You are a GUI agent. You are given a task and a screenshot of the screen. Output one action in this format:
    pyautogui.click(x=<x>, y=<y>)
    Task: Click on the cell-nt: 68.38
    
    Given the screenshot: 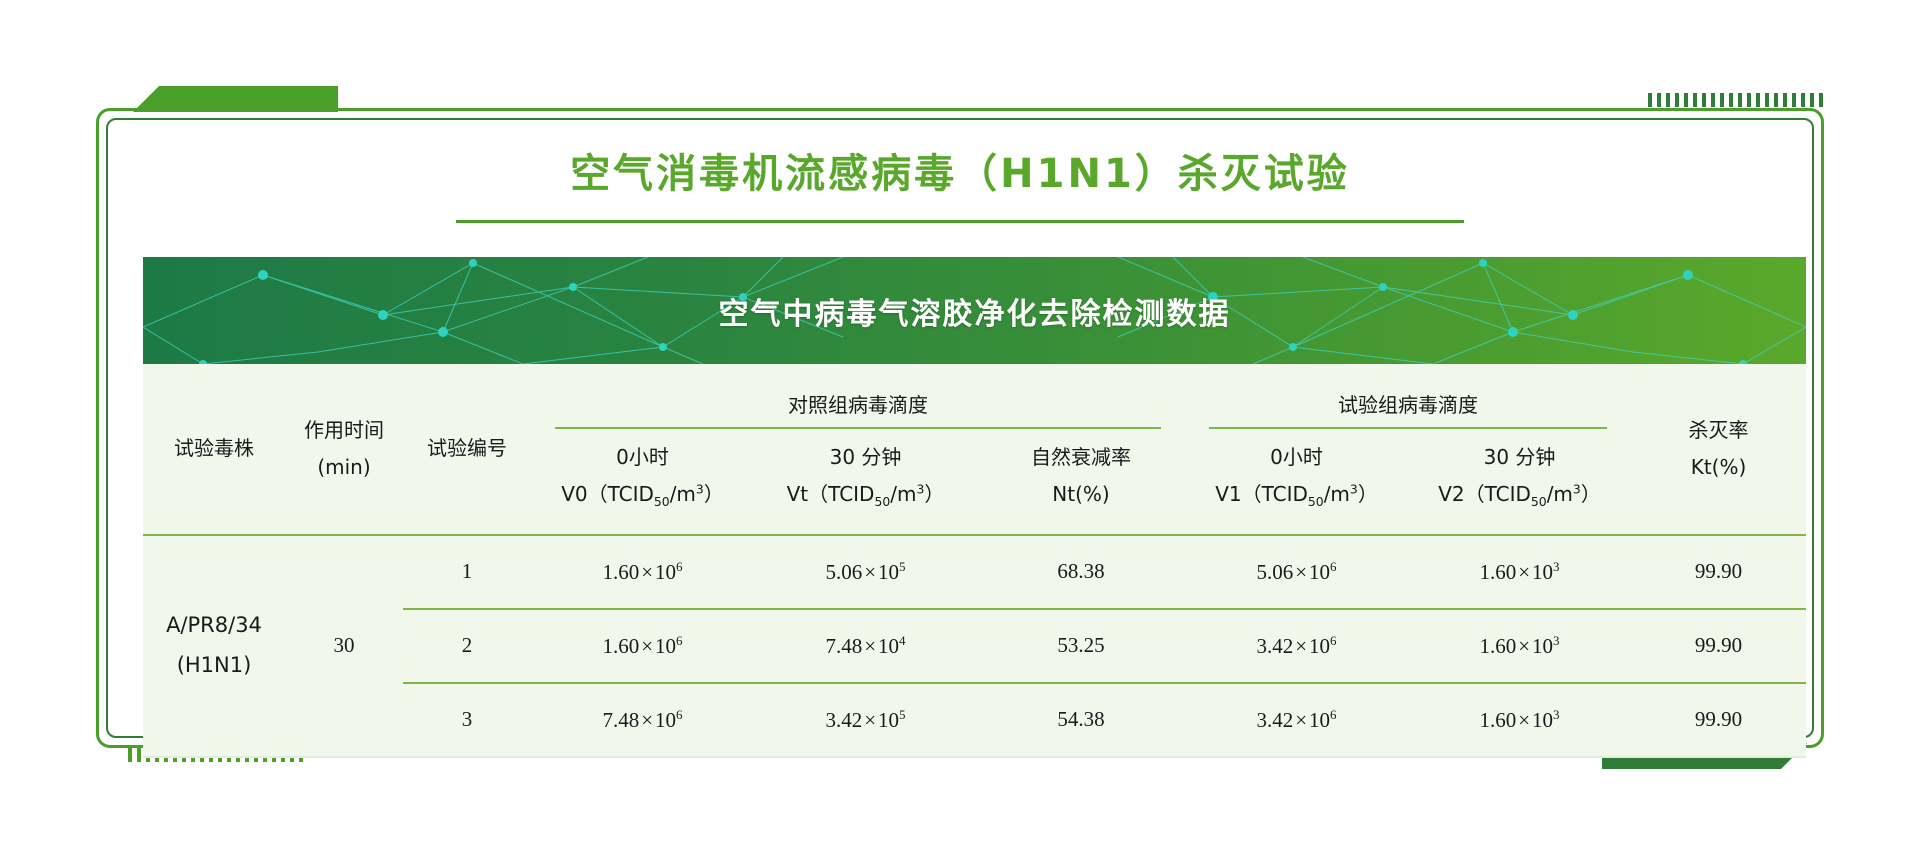 What is the action you would take?
    pyautogui.click(x=1081, y=571)
    